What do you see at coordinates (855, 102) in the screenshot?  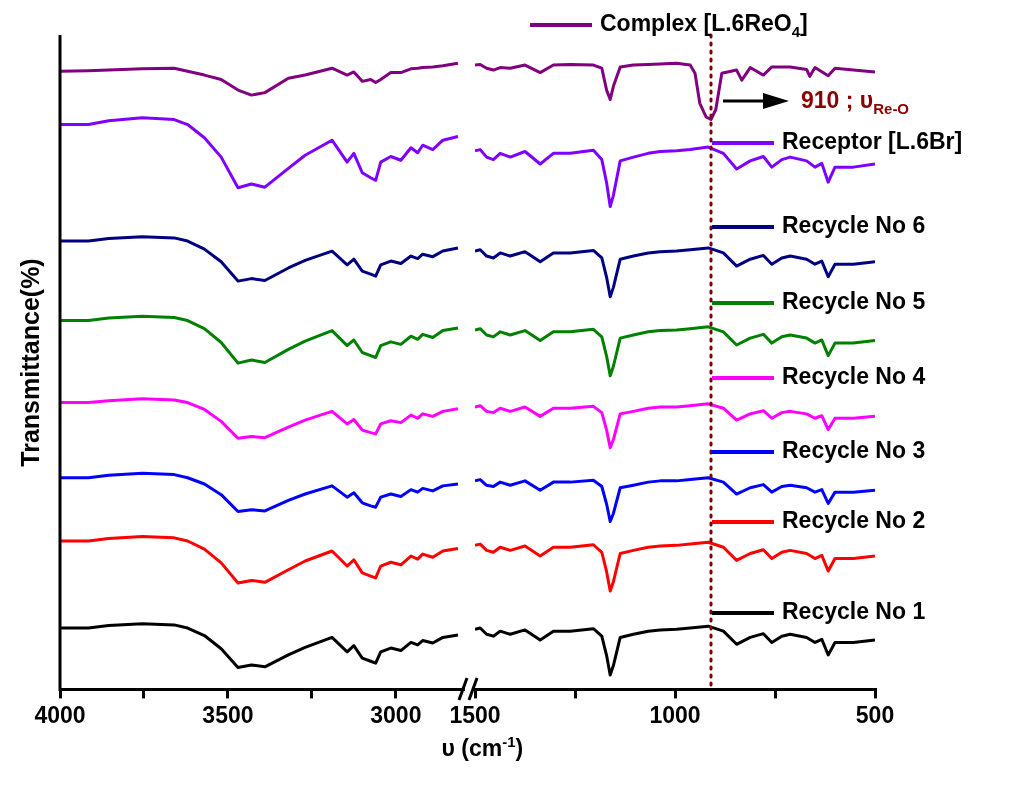 I see `ref-line-label: 910 ; υ$_{Re-O}$` at bounding box center [855, 102].